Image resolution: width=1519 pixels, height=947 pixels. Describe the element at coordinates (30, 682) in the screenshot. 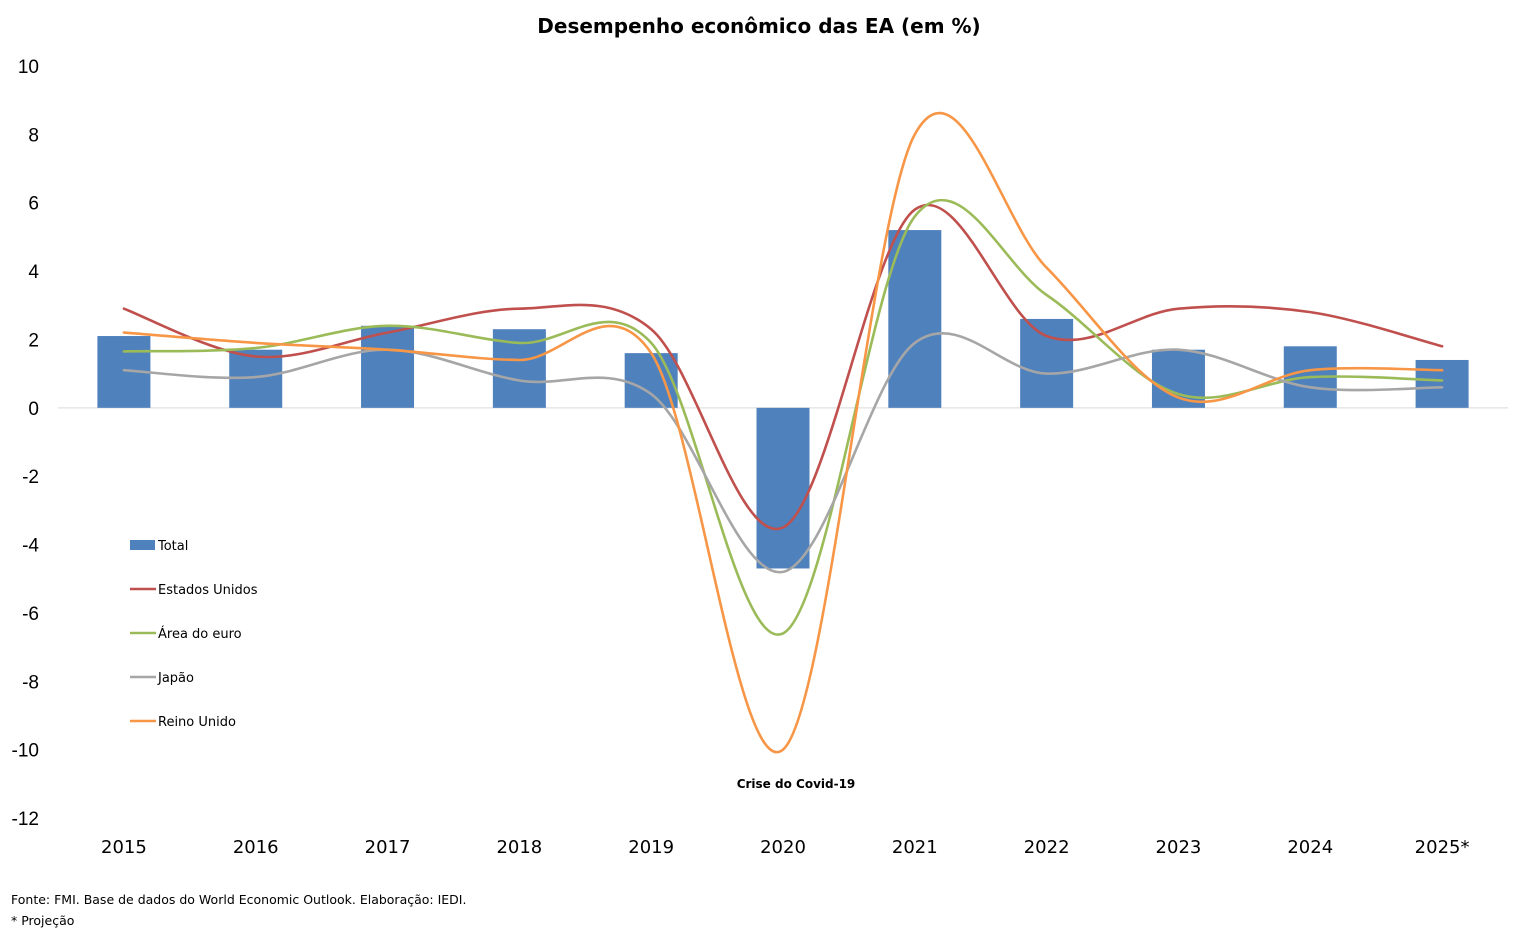

I see `y-tick-label: -8` at that location.